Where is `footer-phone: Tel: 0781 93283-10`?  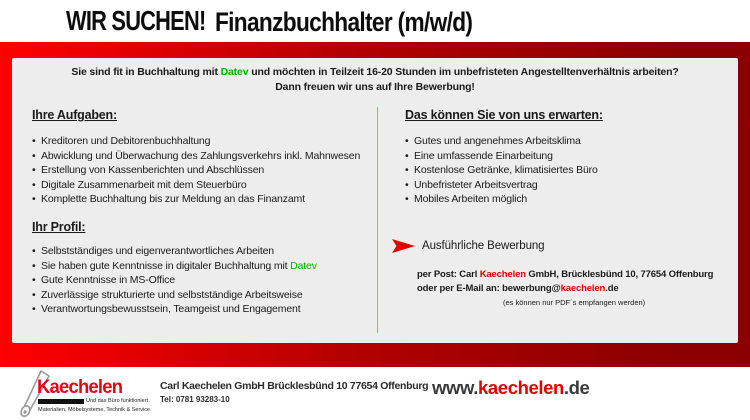
footer-phone: Tel: 0781 93283-10 is located at coordinates (195, 399).